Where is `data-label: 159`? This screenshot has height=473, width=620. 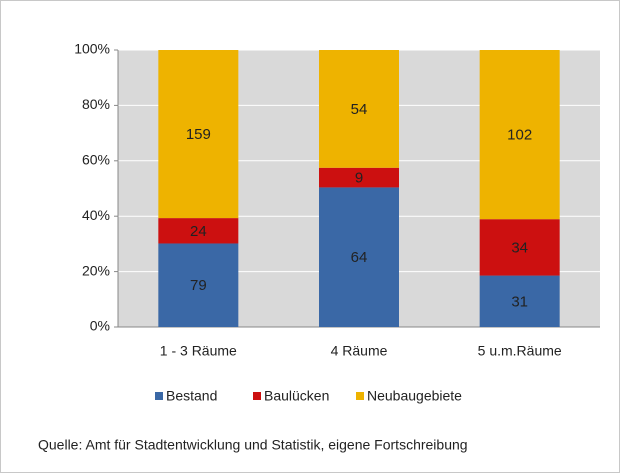
data-label: 159 is located at coordinates (198, 134).